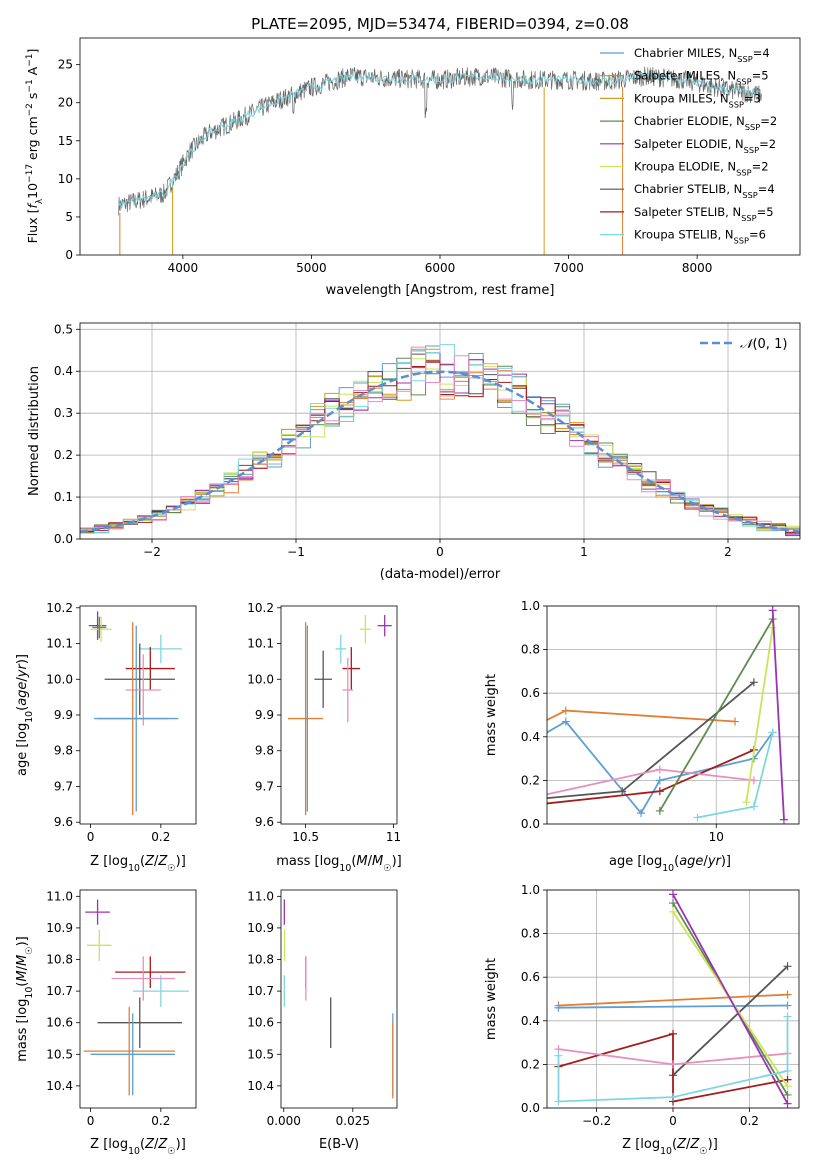  What do you see at coordinates (59, 1086) in the screenshot?
I see `y-tick-label: 10.4` at bounding box center [59, 1086].